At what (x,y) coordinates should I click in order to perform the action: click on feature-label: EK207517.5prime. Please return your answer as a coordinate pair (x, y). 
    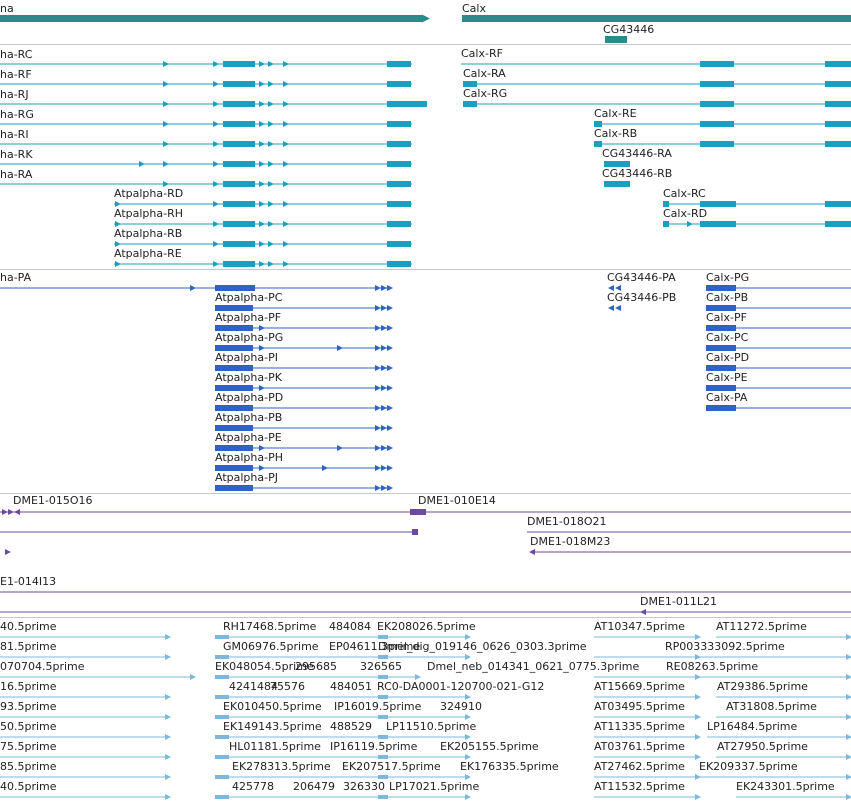
    Looking at the image, I should click on (391, 766).